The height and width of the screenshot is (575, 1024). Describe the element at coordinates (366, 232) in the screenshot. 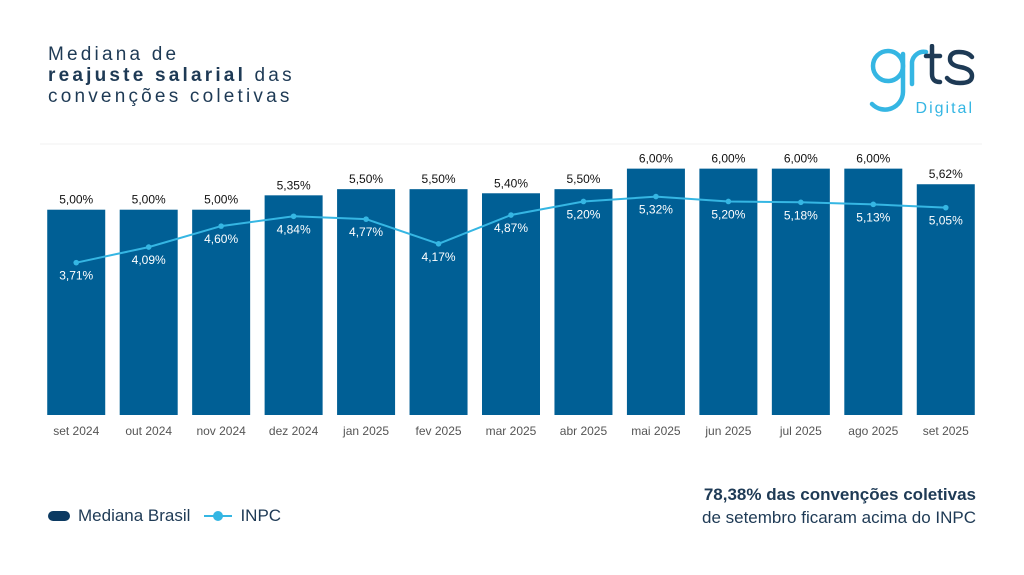

I see `inpc-value-label: 4,77%` at that location.